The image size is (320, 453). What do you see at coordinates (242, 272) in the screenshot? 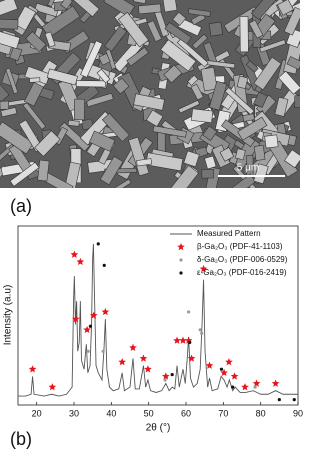
I see `legend-label: ε-Ga₂O₃ (PDF-016-2419)` at bounding box center [242, 272].